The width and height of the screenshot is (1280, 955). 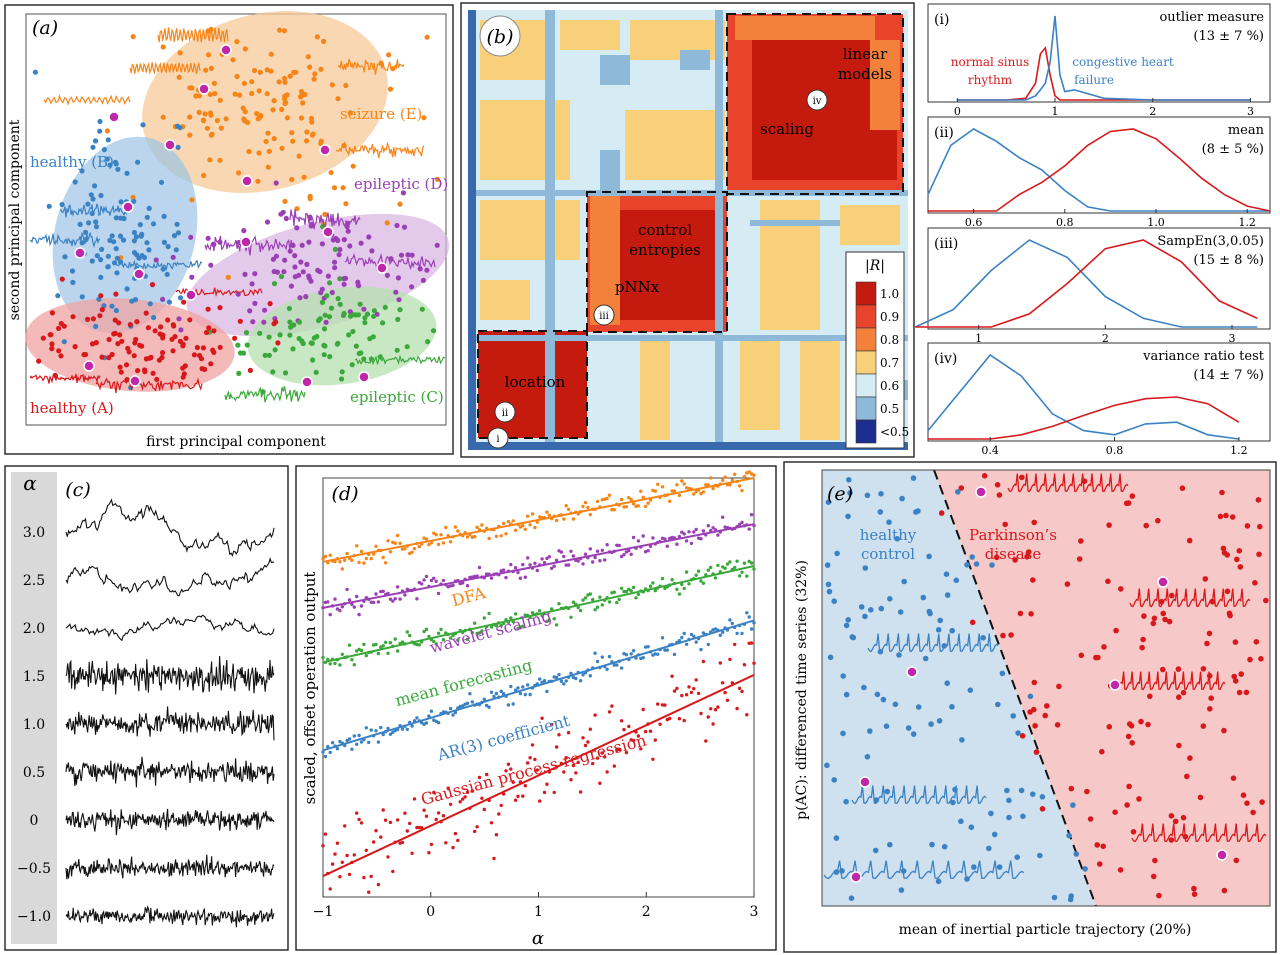 What do you see at coordinates (1232, 338) in the screenshot?
I see `distribution-tick-label: 3` at bounding box center [1232, 338].